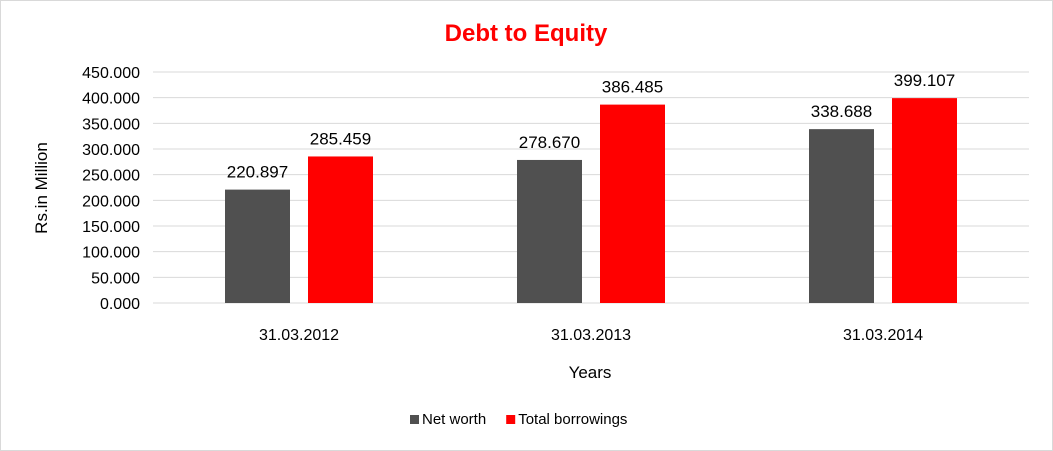 The width and height of the screenshot is (1053, 451). Describe the element at coordinates (632, 87) in the screenshot. I see `data-label: 386.485` at that location.